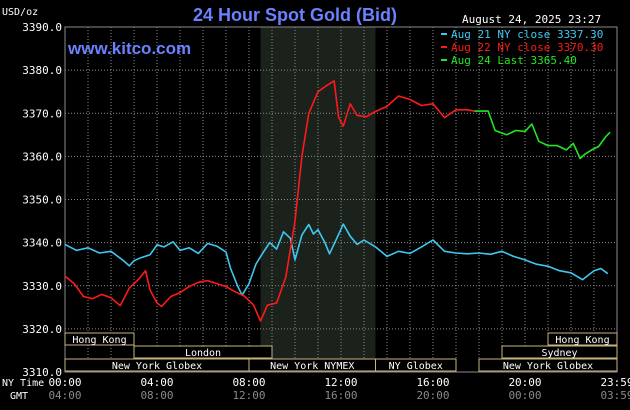 This screenshot has height=410, width=630. Describe the element at coordinates (340, 395) in the screenshot. I see `x-tick-label-gmt: 16:00` at that location.